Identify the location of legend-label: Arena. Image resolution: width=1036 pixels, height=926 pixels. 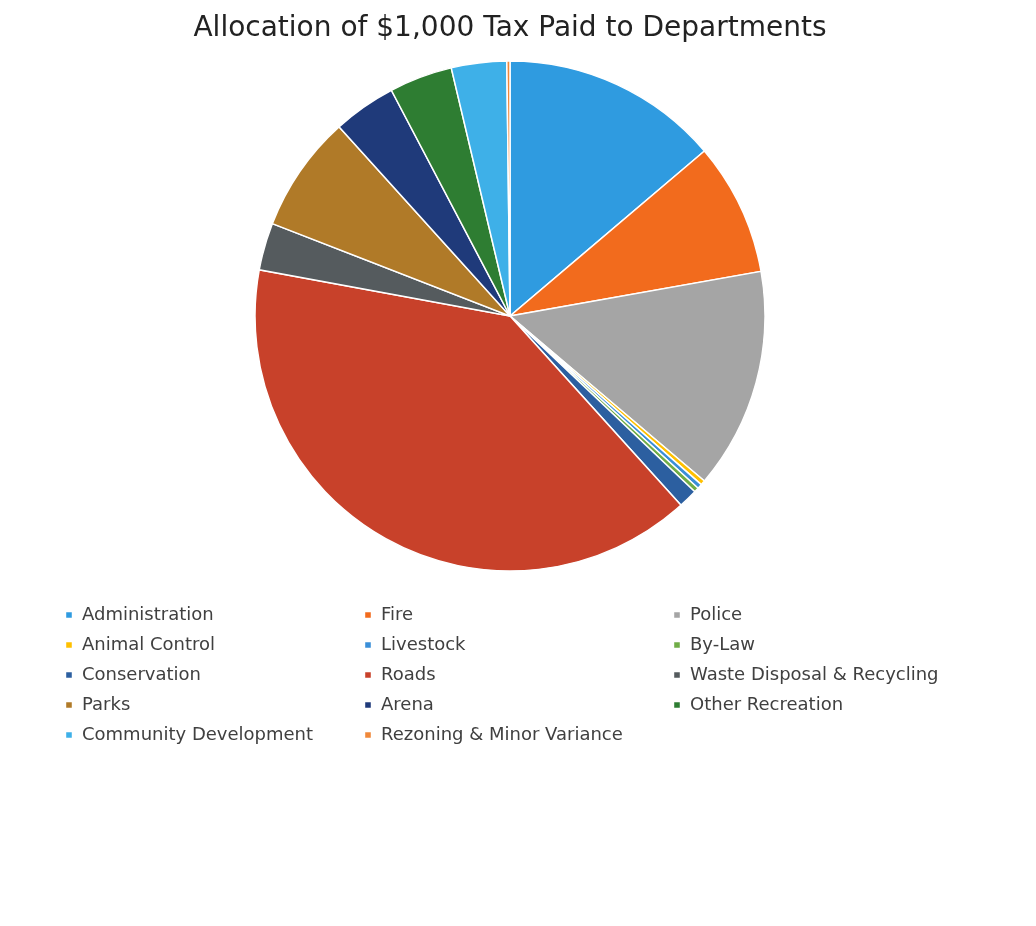
(407, 703).